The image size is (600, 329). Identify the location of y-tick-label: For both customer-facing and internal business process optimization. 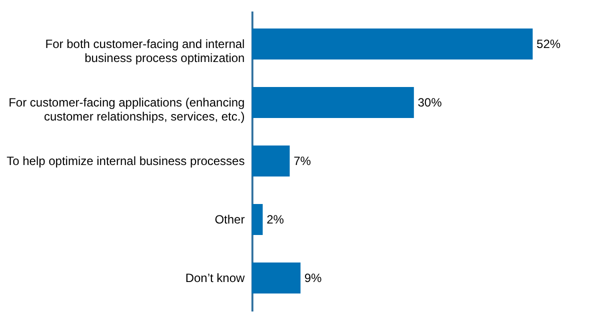
(145, 50).